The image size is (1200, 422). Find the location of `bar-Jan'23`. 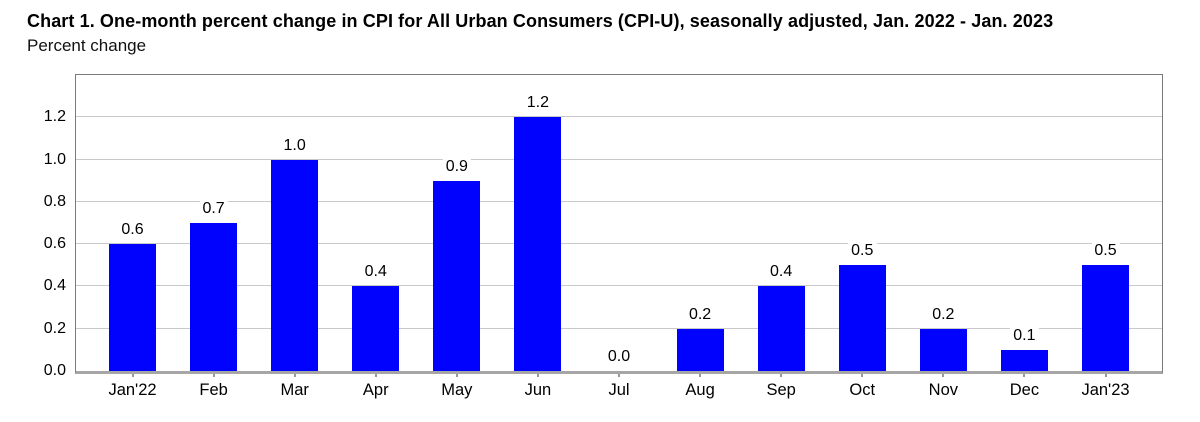

bar-Jan'23 is located at coordinates (1105, 318).